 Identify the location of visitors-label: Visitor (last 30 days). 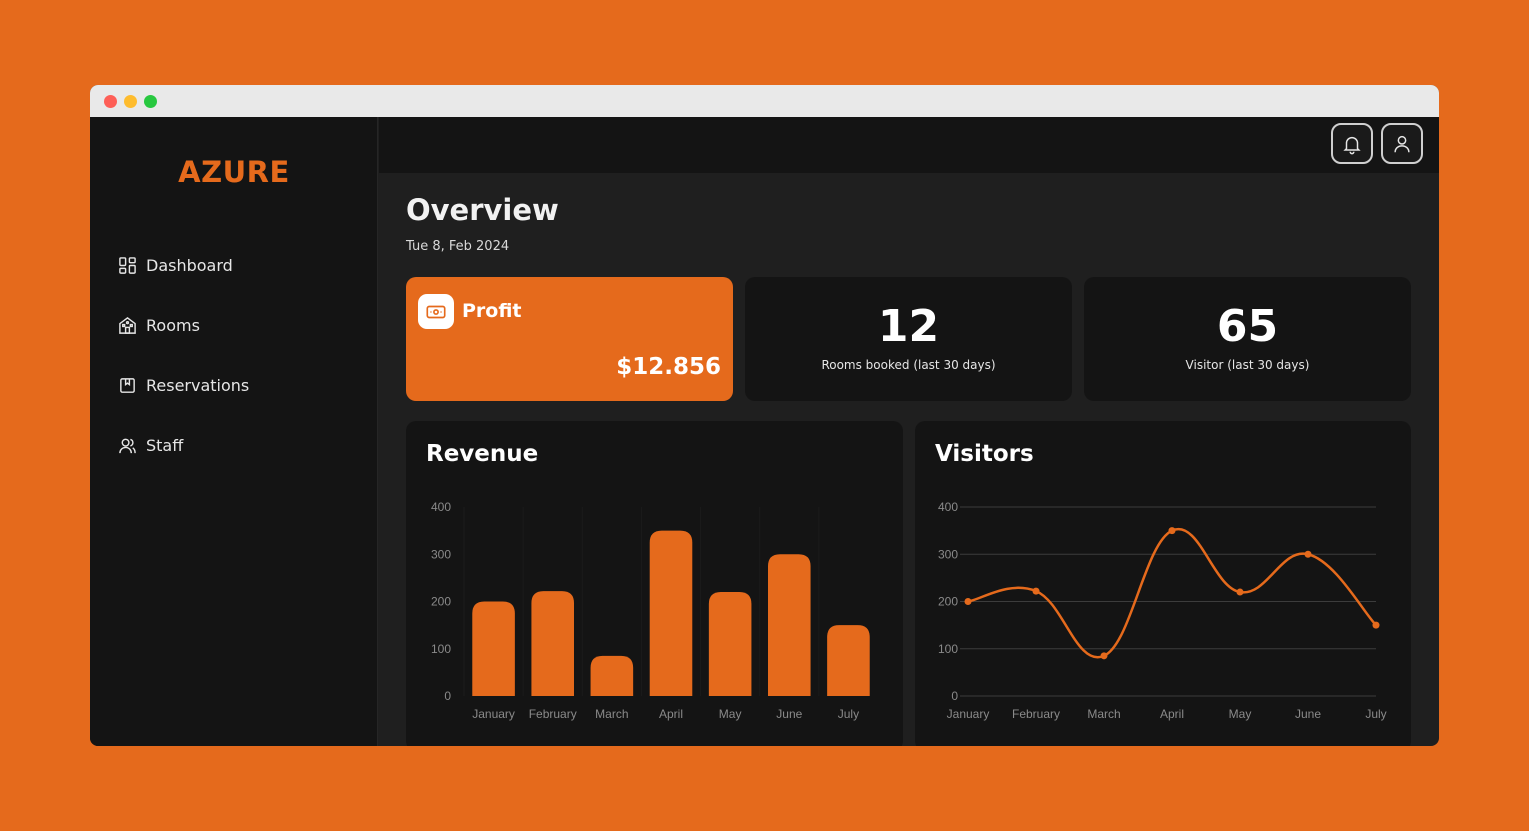
(1247, 365).